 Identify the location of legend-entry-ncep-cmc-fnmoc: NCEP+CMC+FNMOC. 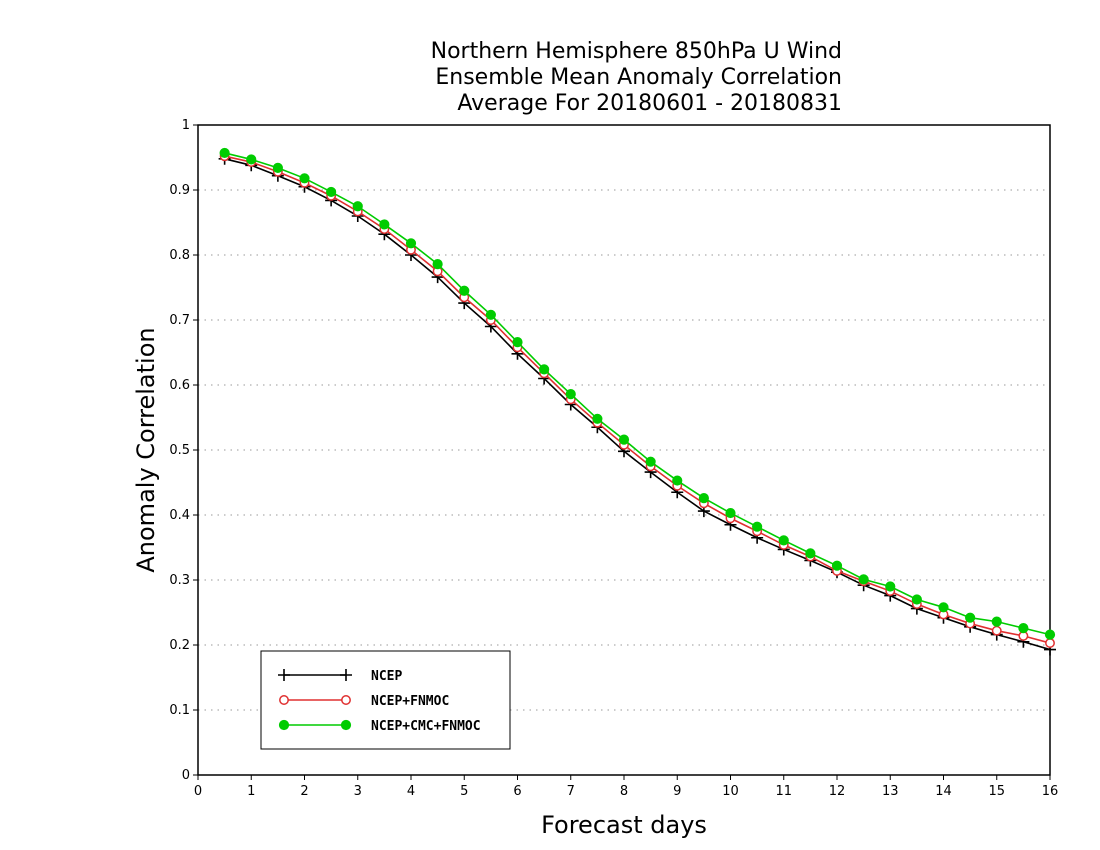
(379, 726).